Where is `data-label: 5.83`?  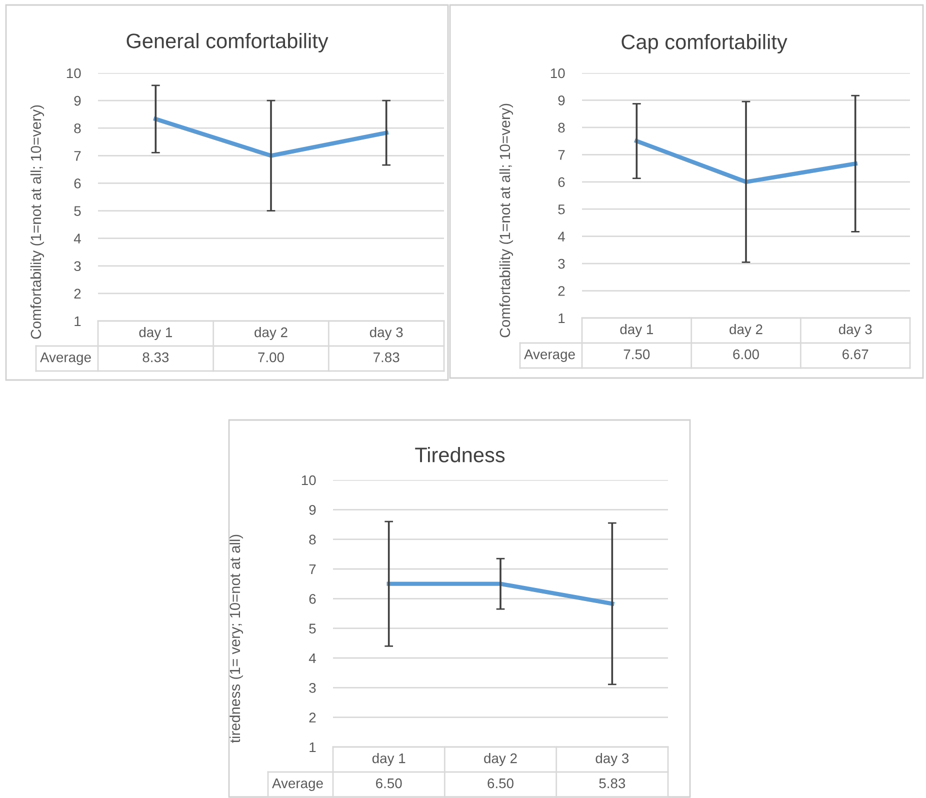 data-label: 5.83 is located at coordinates (612, 783).